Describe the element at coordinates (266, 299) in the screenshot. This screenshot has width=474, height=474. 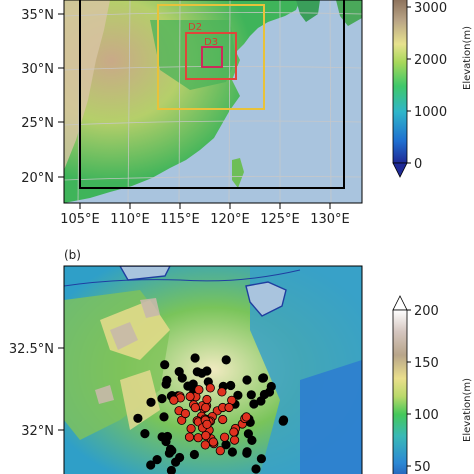
I see `lake-right` at that location.